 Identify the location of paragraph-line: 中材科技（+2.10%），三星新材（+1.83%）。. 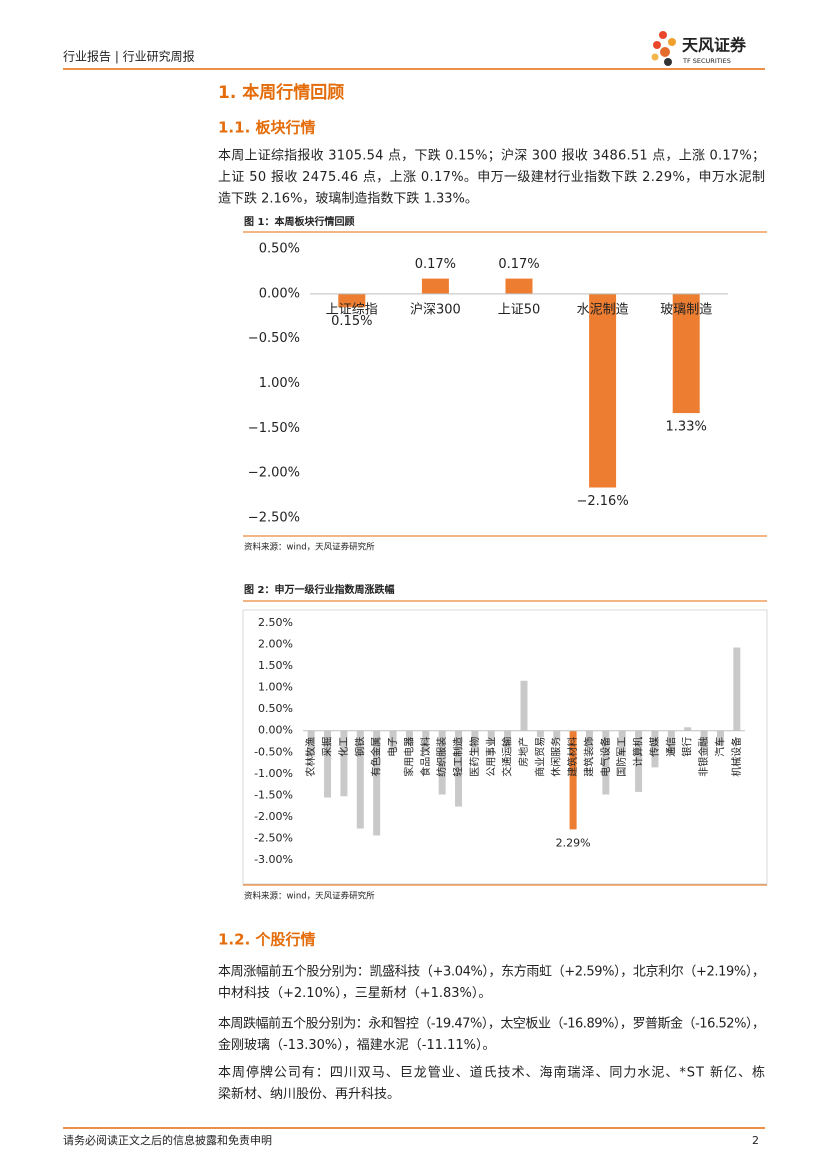
(354, 993).